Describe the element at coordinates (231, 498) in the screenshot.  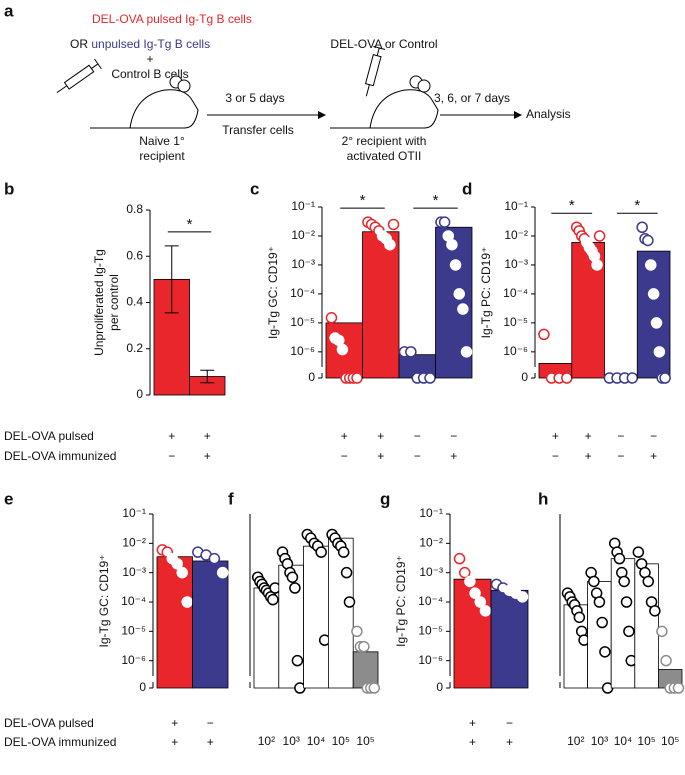
I see `panel-label: f` at that location.